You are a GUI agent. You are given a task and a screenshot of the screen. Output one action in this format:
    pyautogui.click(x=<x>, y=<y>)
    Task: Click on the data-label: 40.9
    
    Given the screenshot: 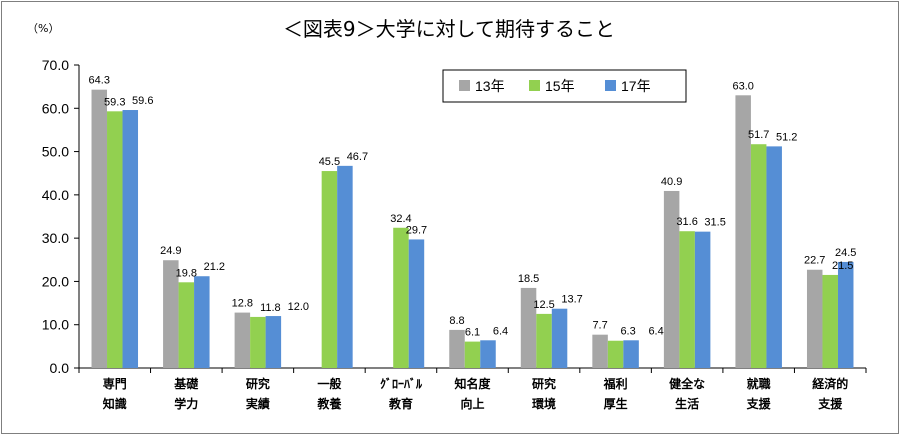 What is the action you would take?
    pyautogui.click(x=671, y=182)
    